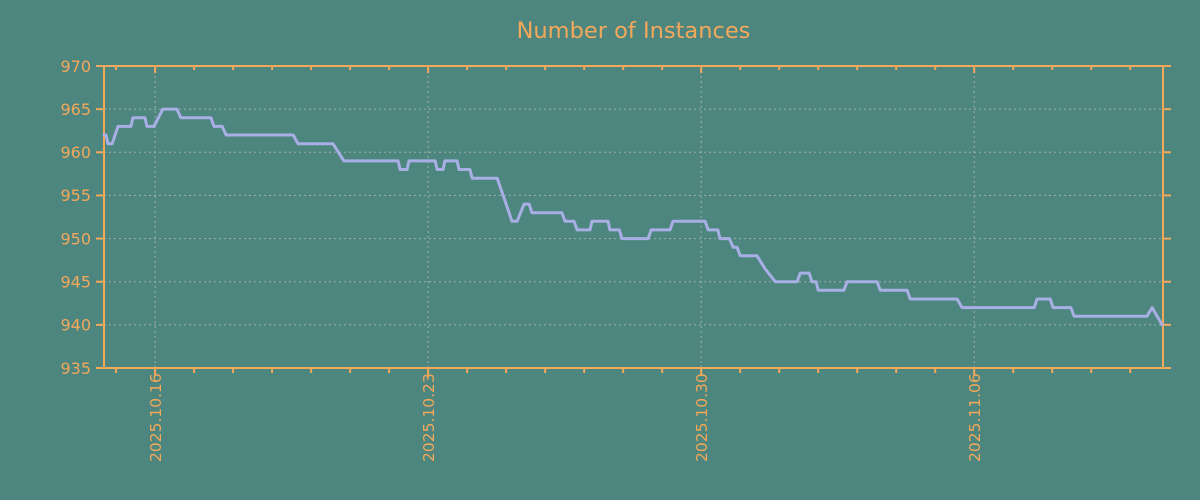 The height and width of the screenshot is (500, 1200). Describe the element at coordinates (75, 368) in the screenshot. I see `y-tick-label: 935` at that location.